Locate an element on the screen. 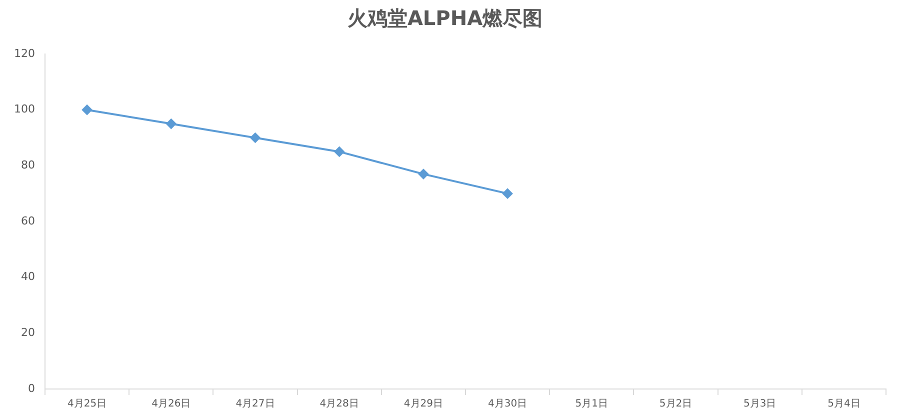  x-tick-label: 4月29日 is located at coordinates (423, 404).